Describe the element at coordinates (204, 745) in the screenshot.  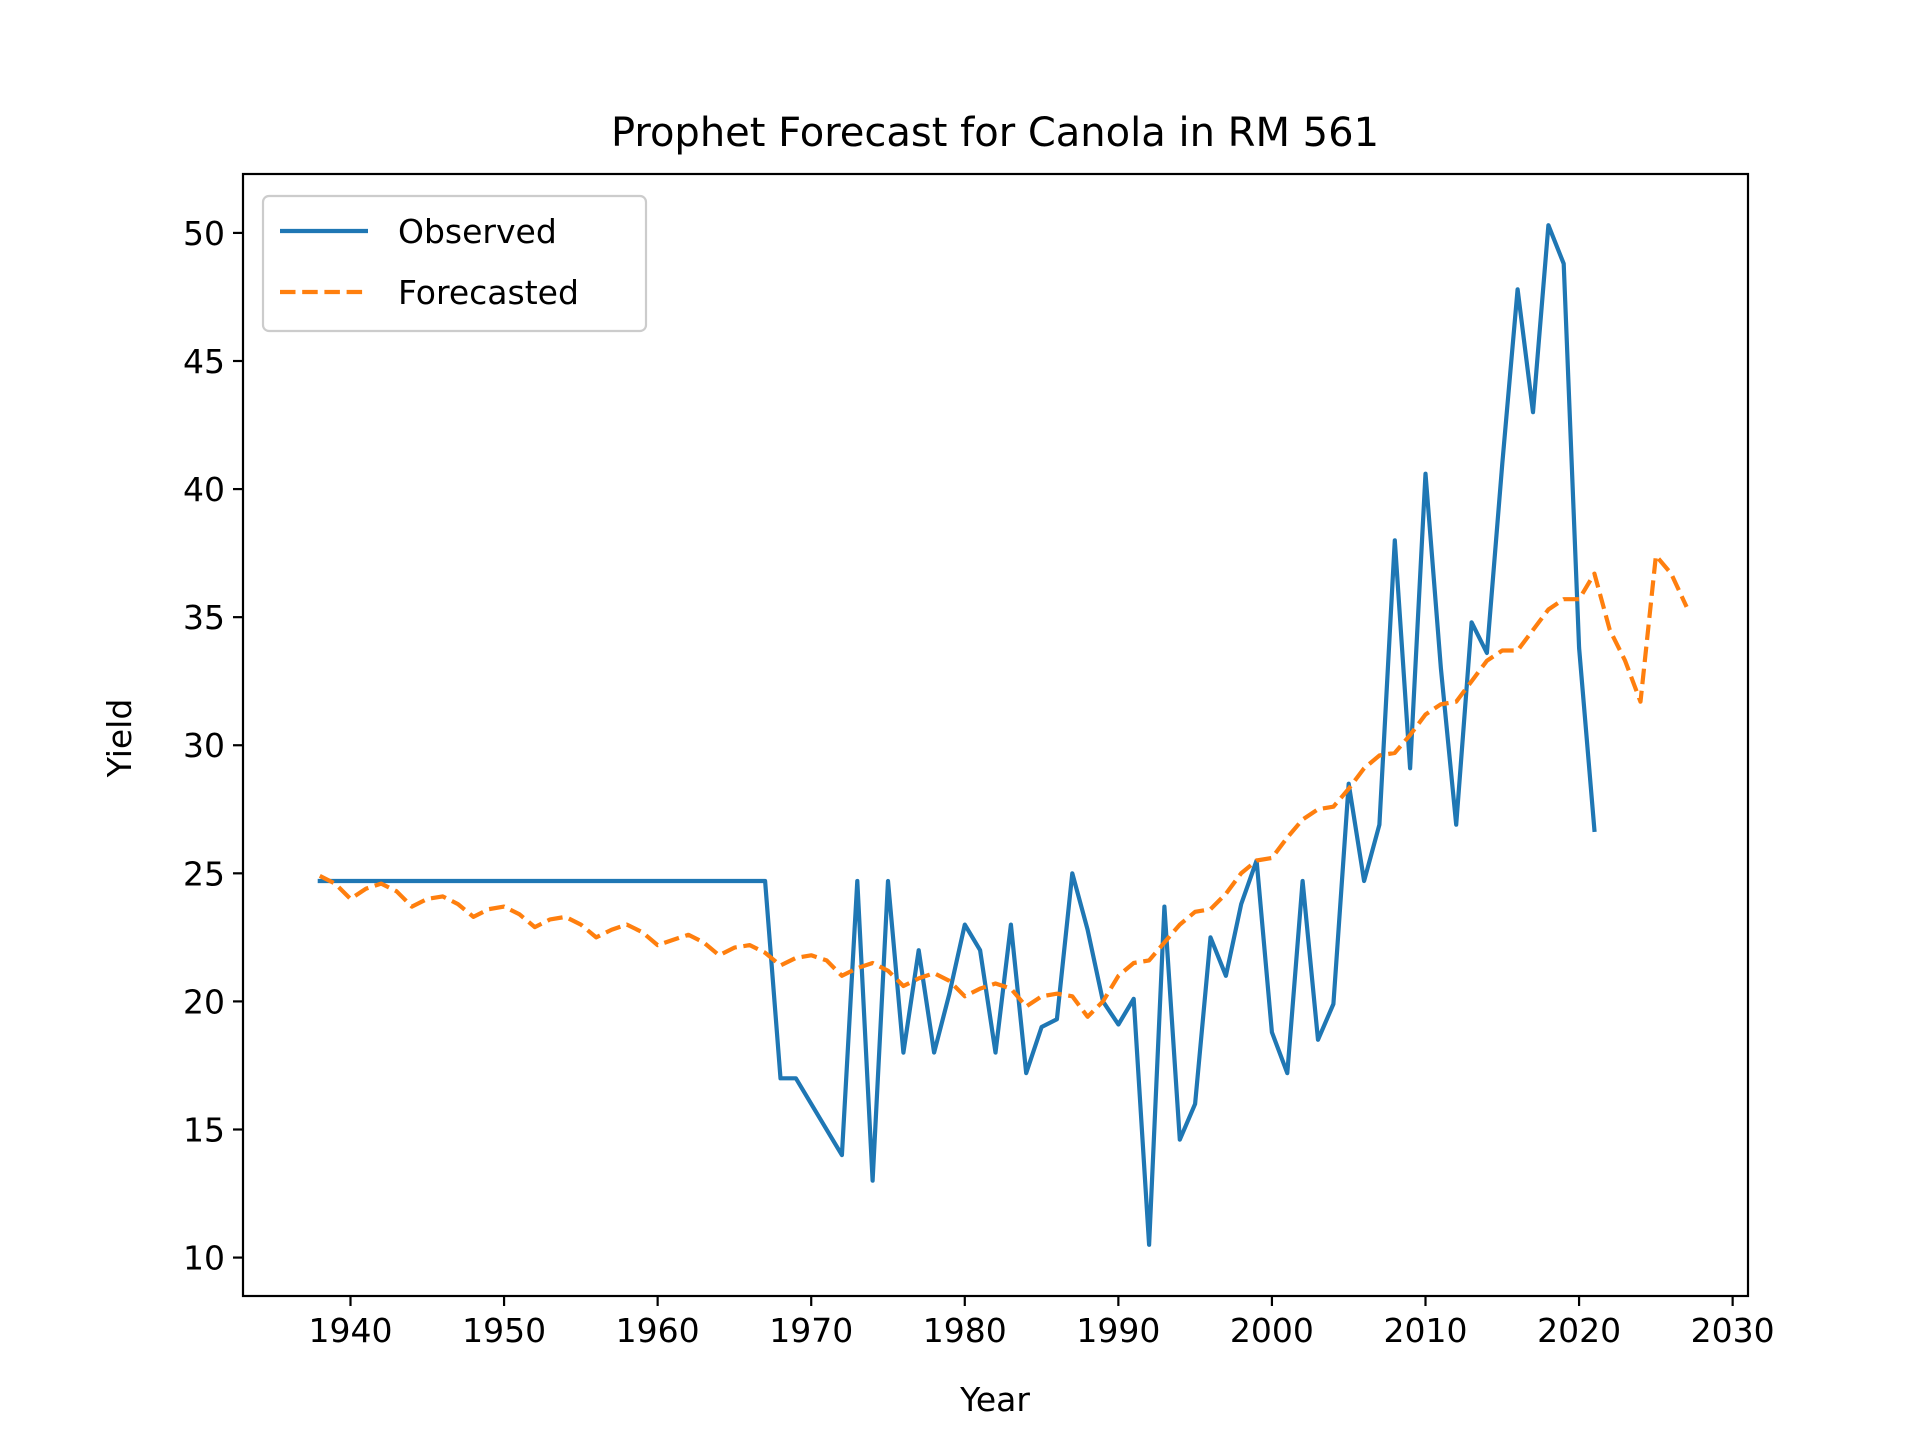
I see `y-tick-label: 30` at that location.